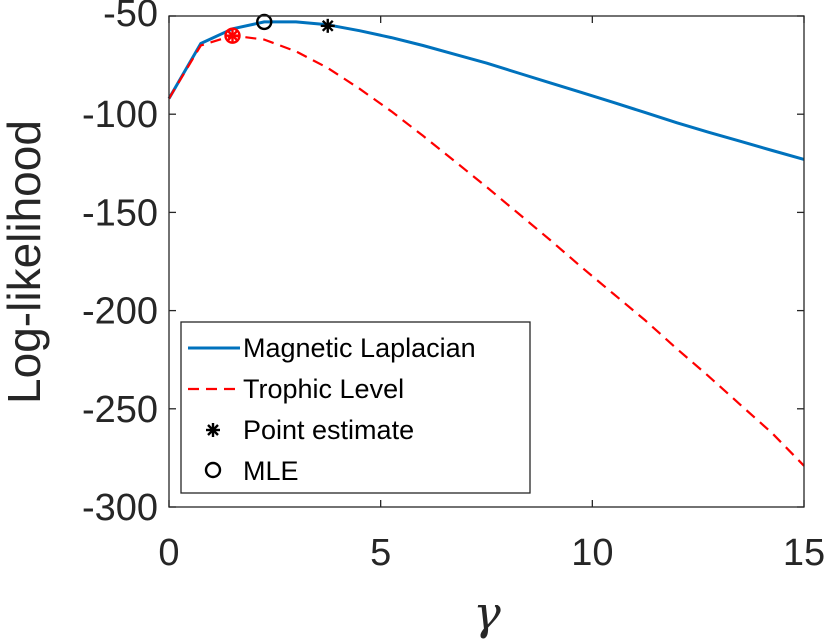  What do you see at coordinates (328, 430) in the screenshot?
I see `legend-label-point-estimate: Point estimate` at bounding box center [328, 430].